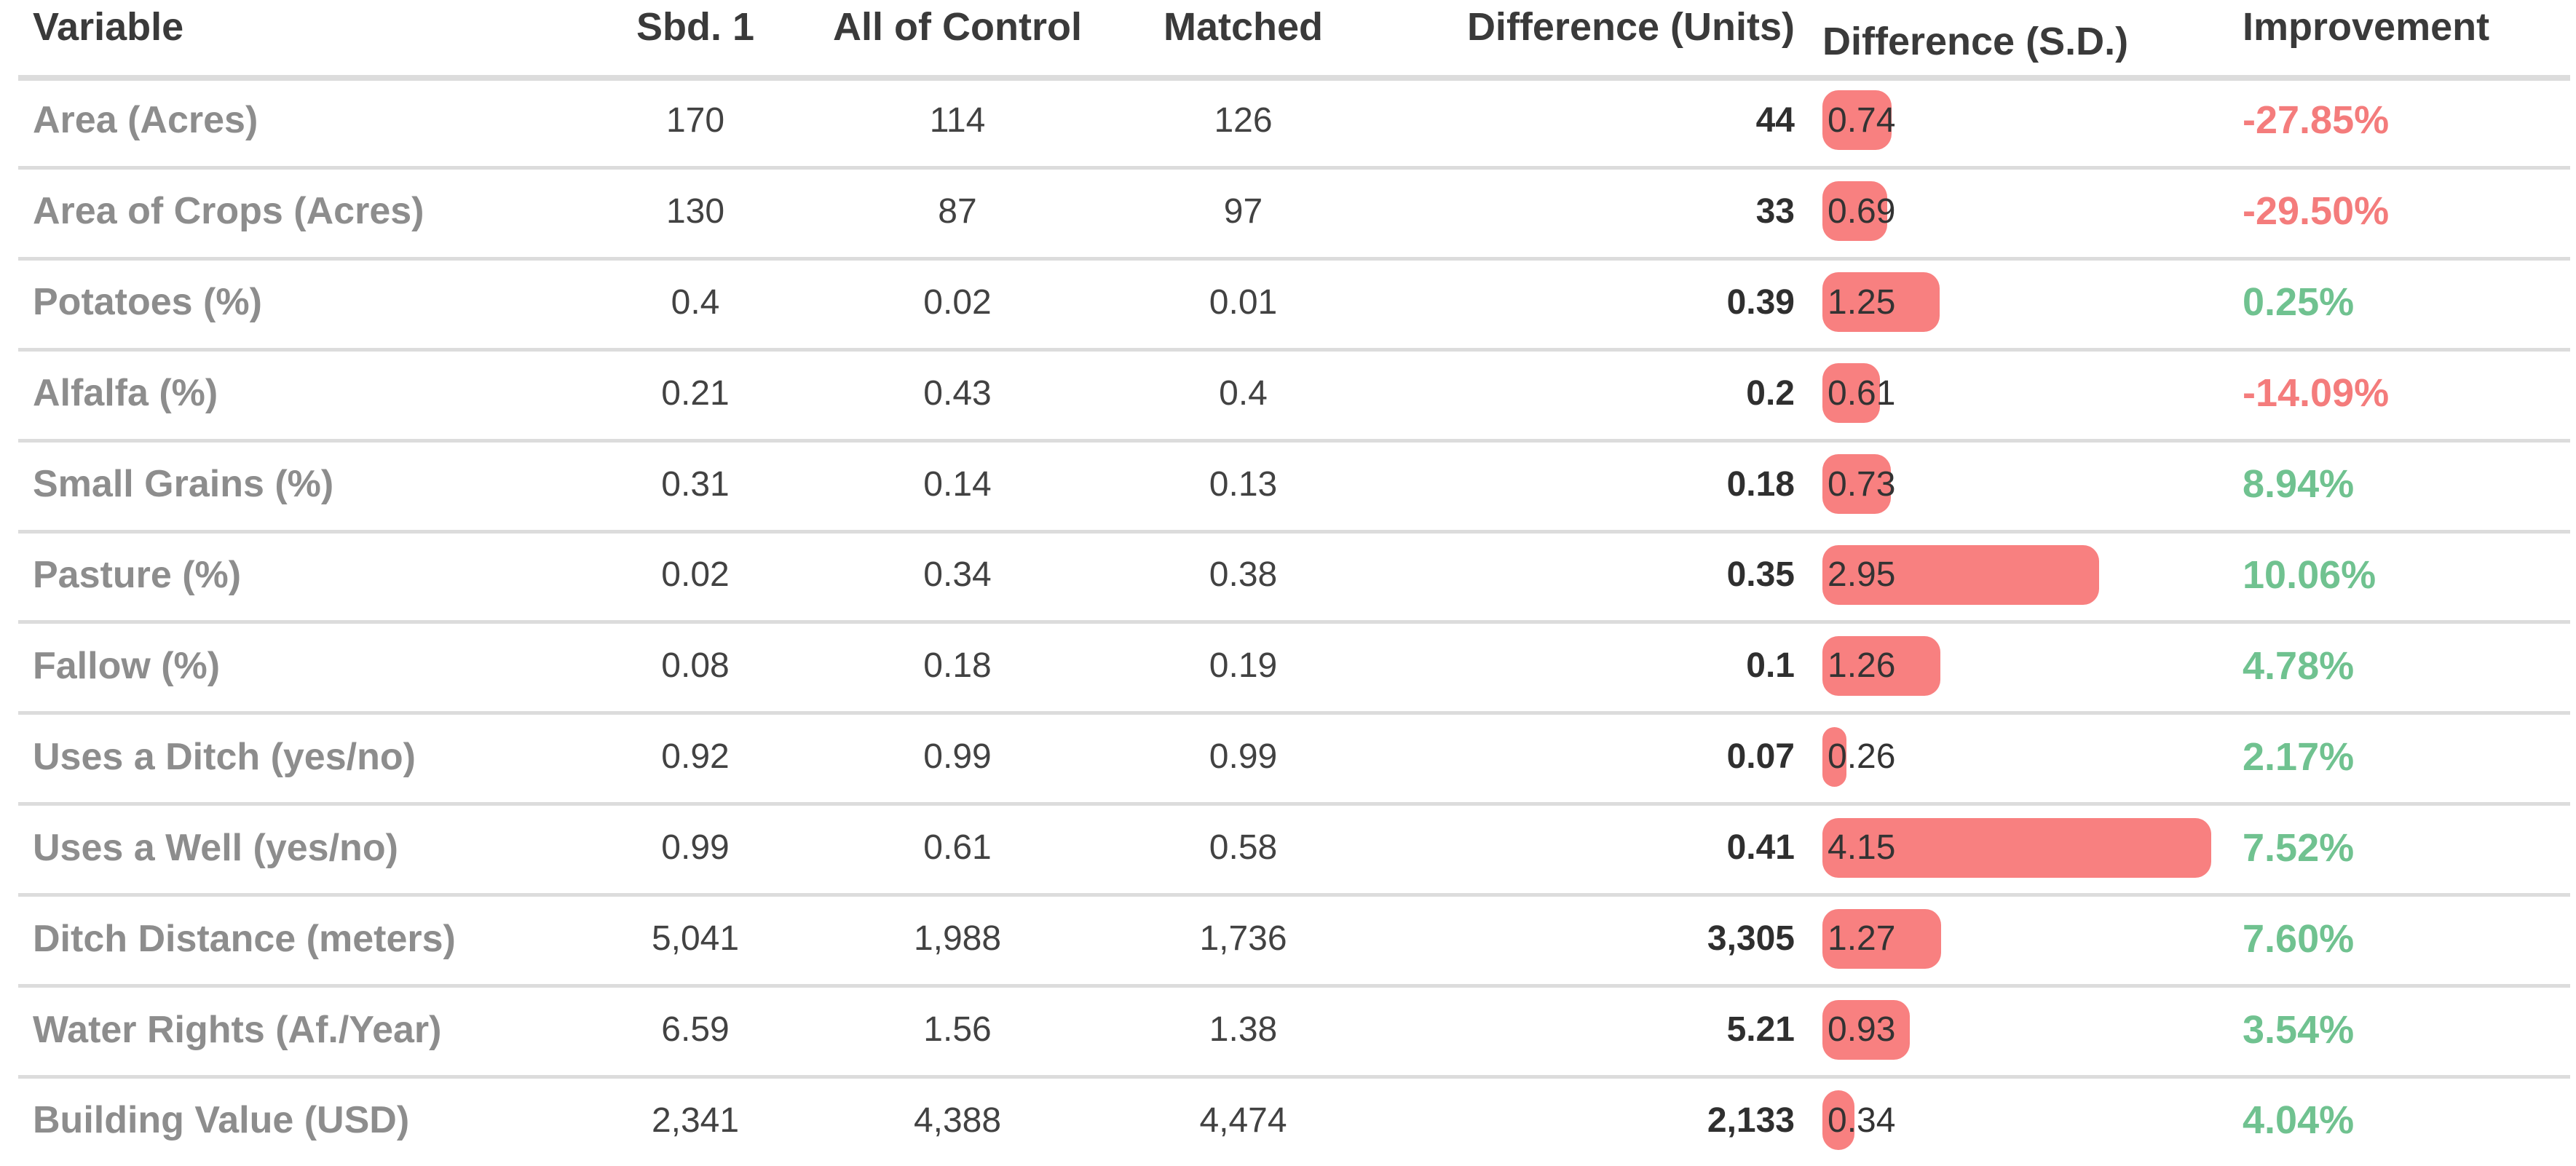 This screenshot has height=1166, width=2576. What do you see at coordinates (245, 938) in the screenshot?
I see `variable-label: Ditch Distance (meters)` at bounding box center [245, 938].